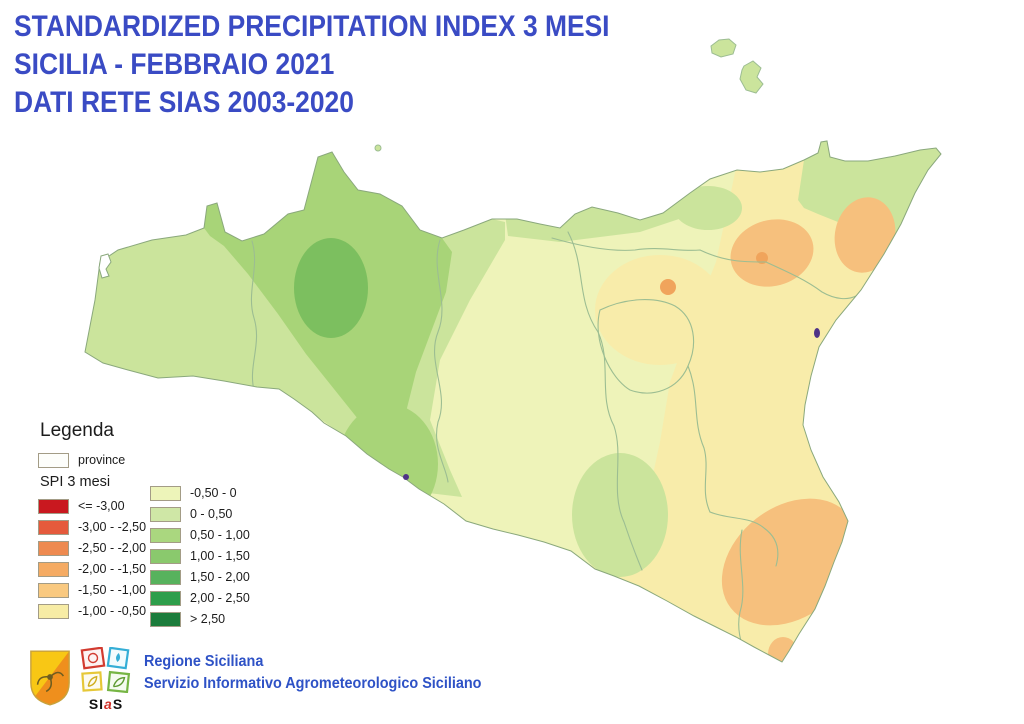  I want to click on region-orange-spot-etna, so click(762, 258).